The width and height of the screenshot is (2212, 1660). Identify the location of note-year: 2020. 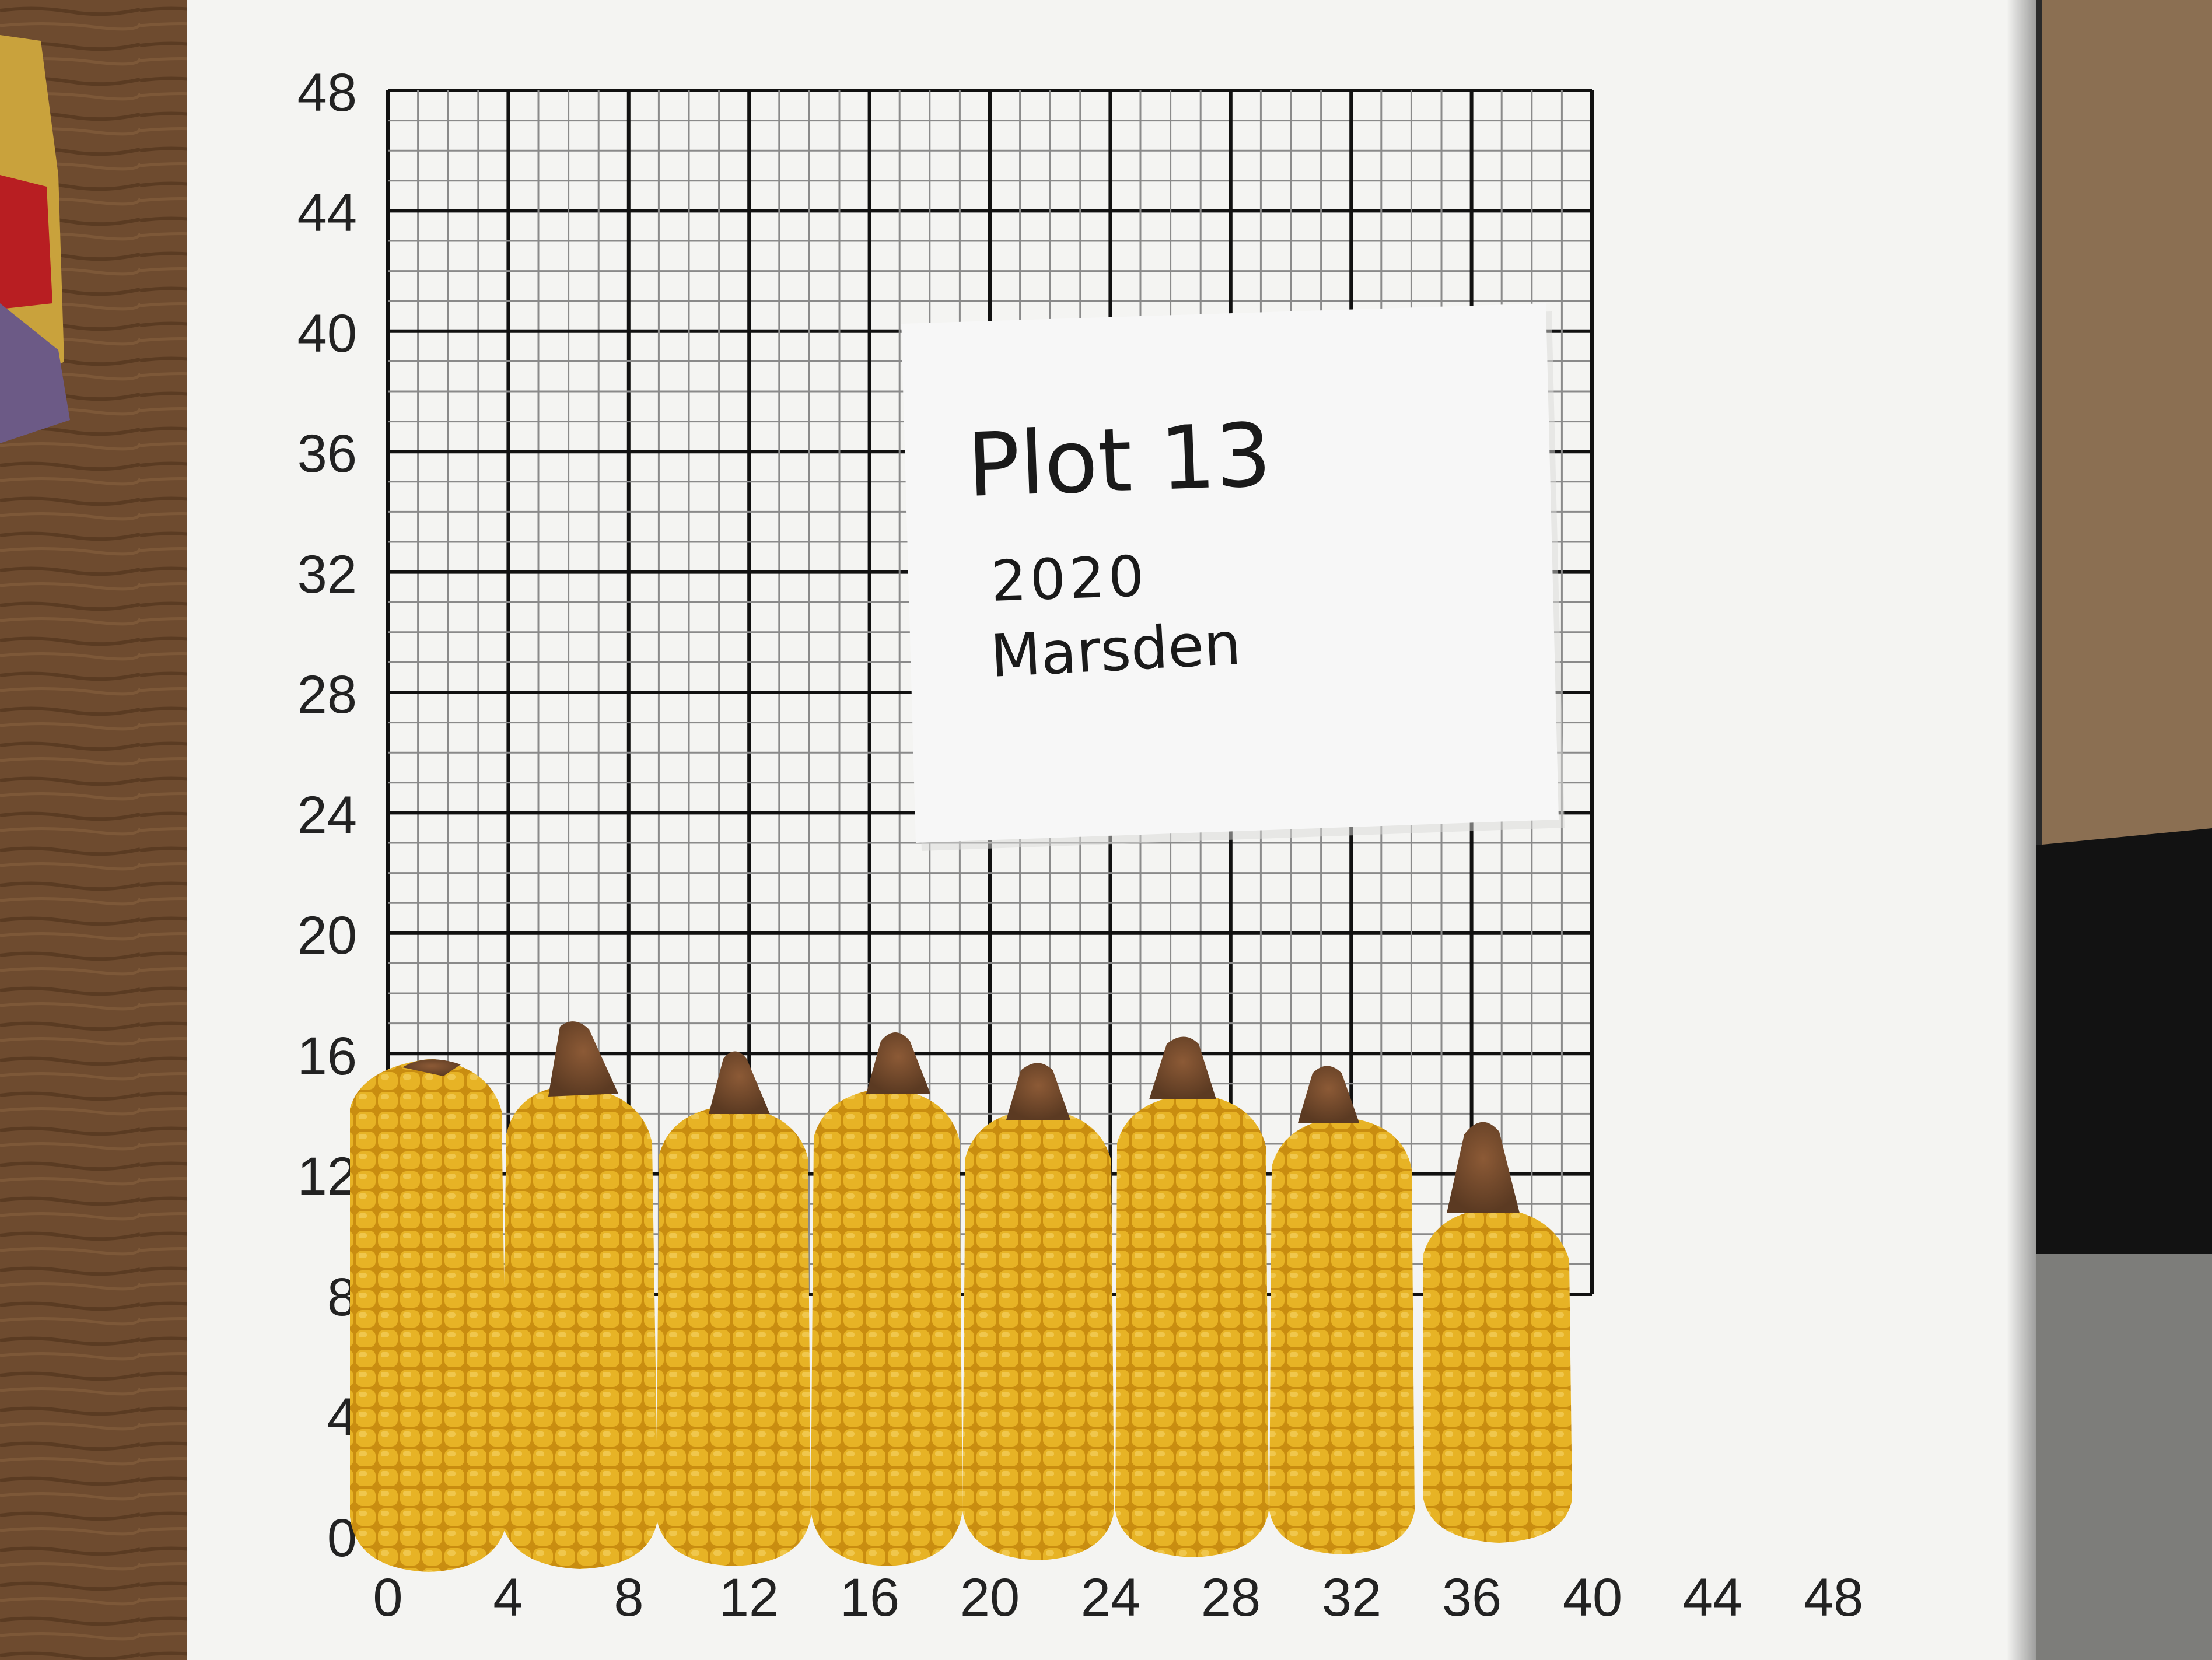
(1069, 579).